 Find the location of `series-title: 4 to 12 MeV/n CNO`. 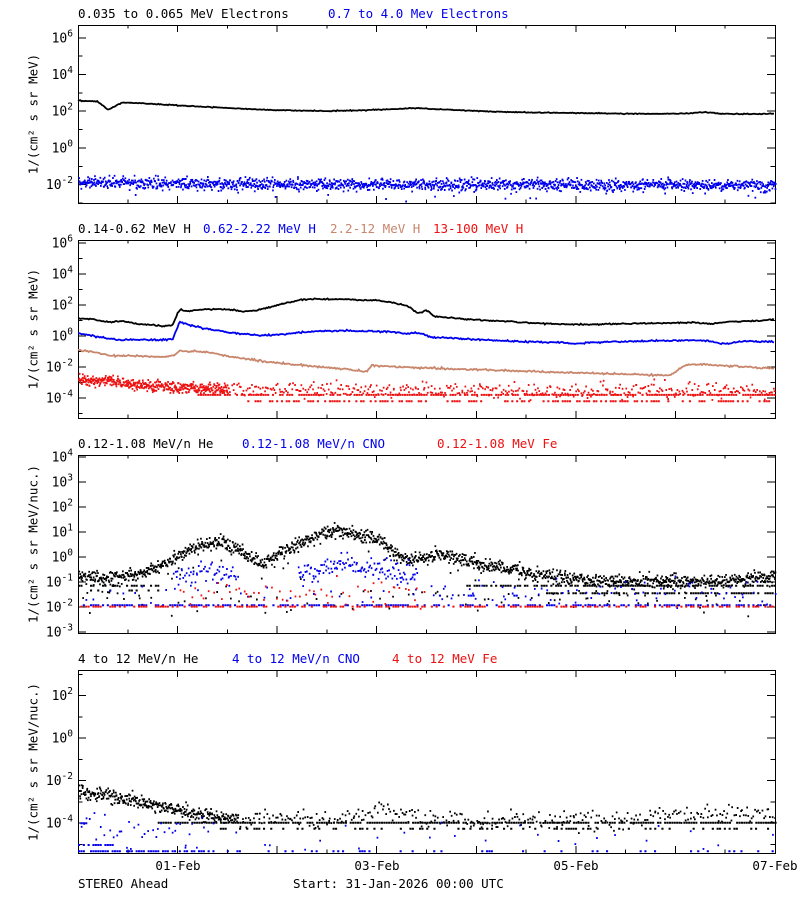

series-title: 4 to 12 MeV/n CNO is located at coordinates (296, 658).